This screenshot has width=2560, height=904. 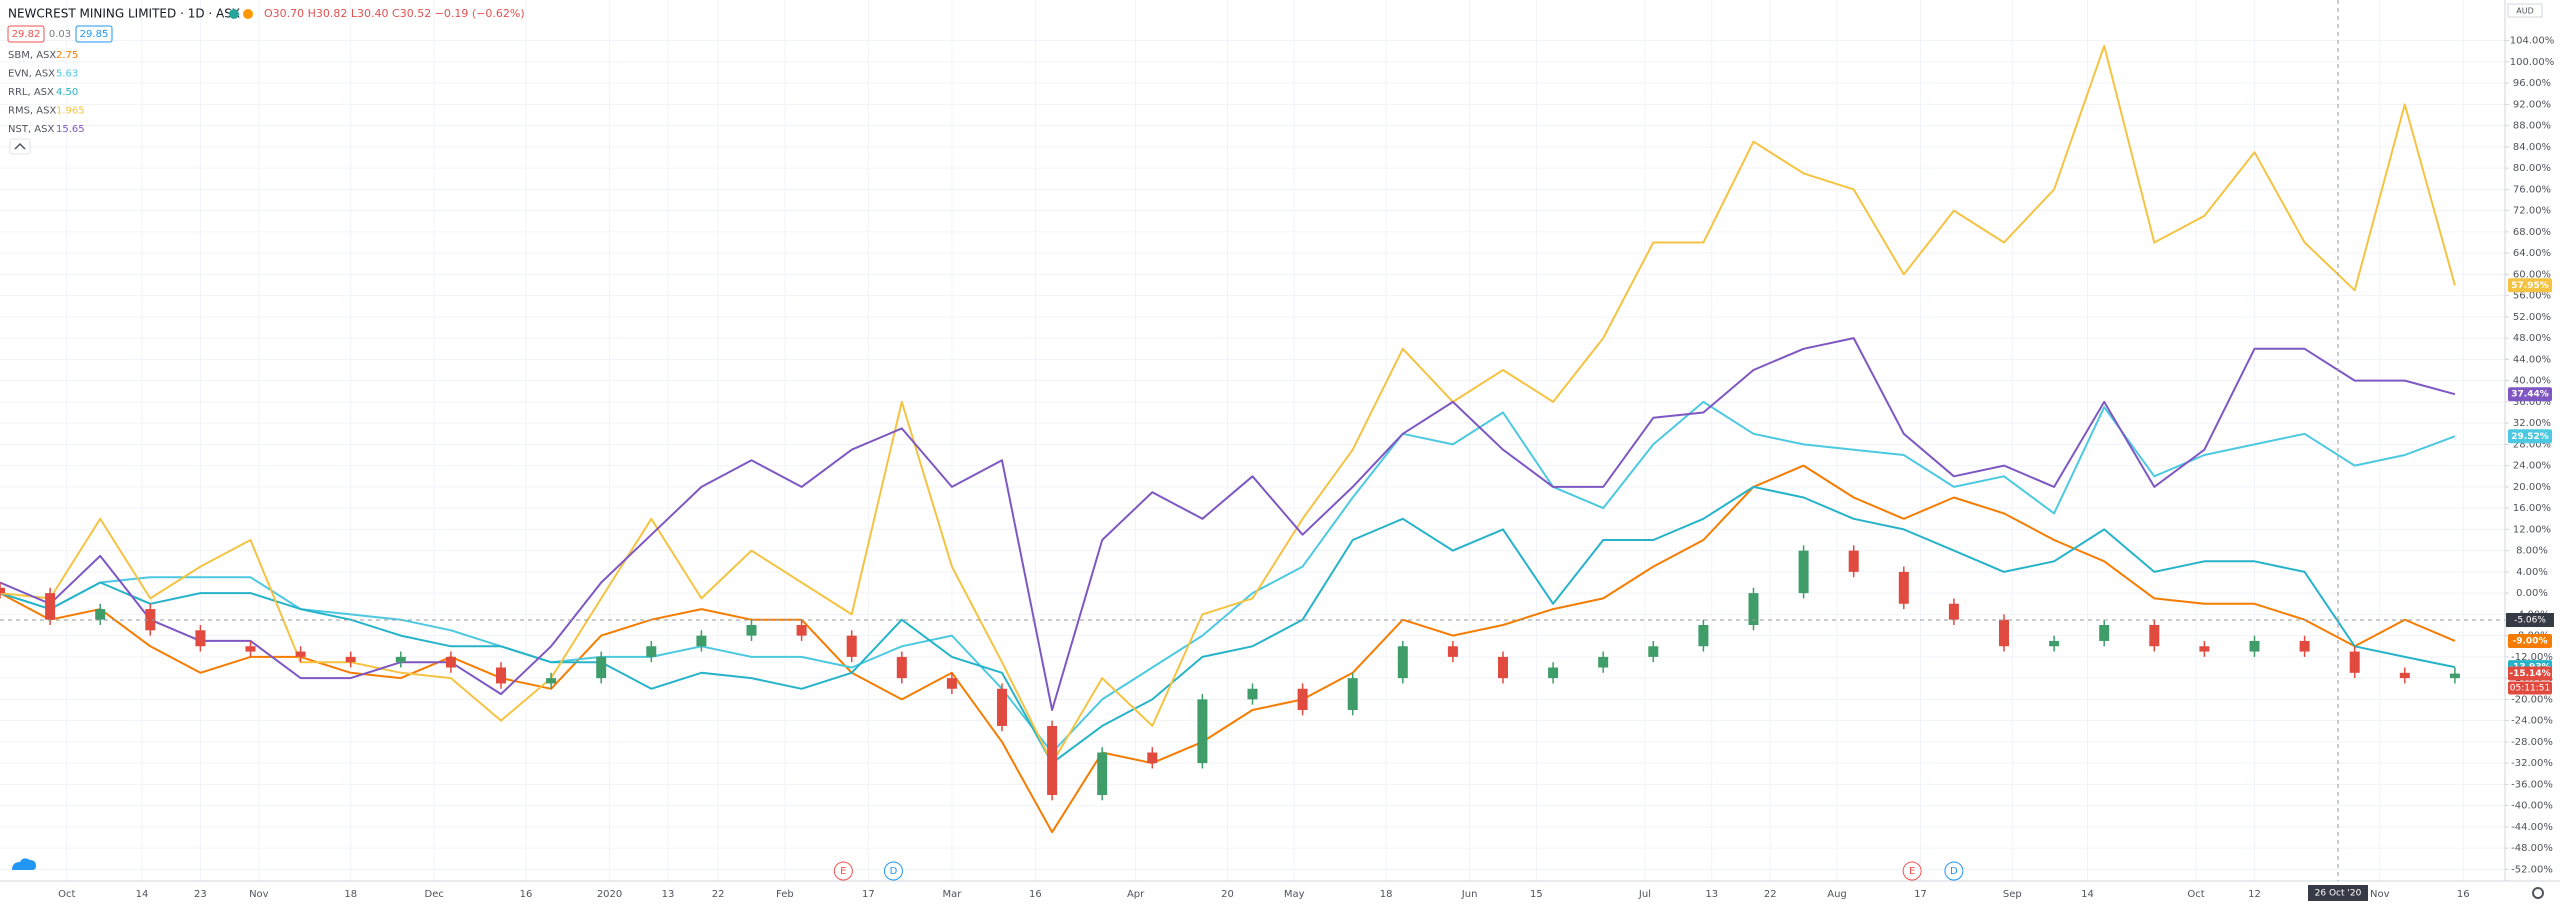 I want to click on collapse-button, so click(x=20, y=146).